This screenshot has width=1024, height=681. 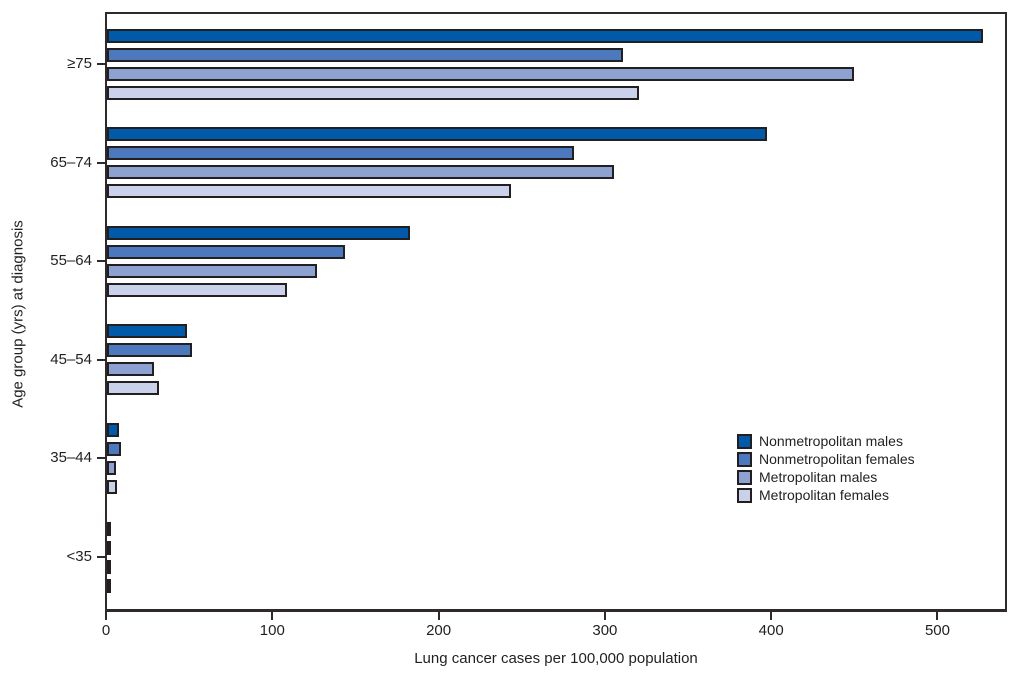 I want to click on bar-series1-group3, so click(x=149, y=350).